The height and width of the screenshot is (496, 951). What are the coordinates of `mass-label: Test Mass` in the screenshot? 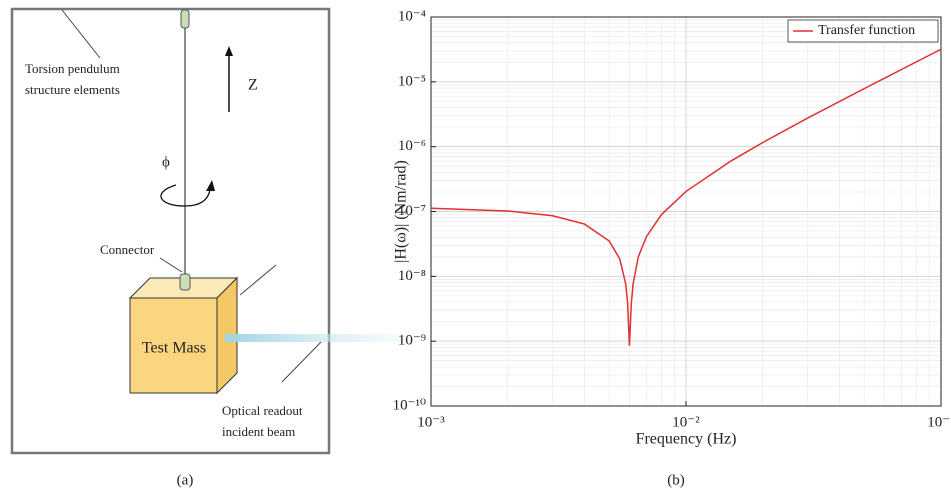 It's located at (174, 348).